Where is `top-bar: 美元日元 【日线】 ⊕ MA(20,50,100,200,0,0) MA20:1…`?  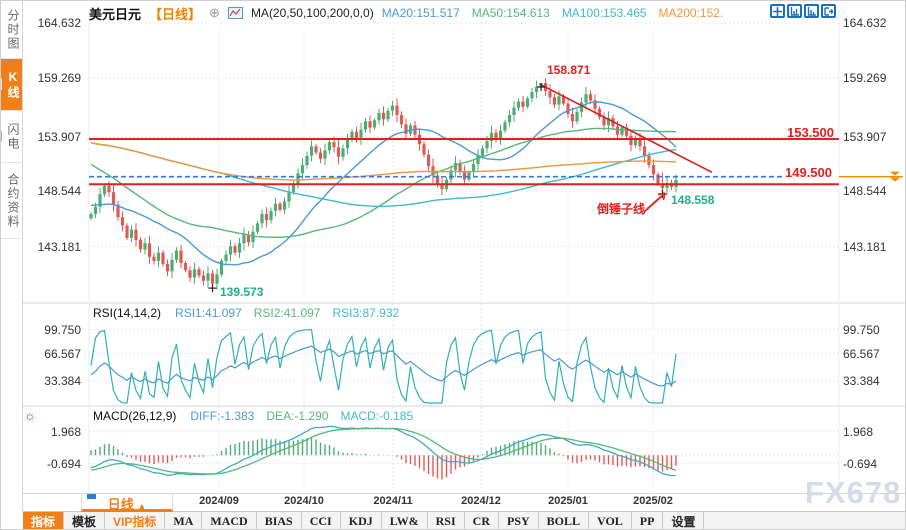
top-bar: 美元日元 【日线】 ⊕ MA(20,50,100,200,0,0) MA20:1… is located at coordinates (412, 13).